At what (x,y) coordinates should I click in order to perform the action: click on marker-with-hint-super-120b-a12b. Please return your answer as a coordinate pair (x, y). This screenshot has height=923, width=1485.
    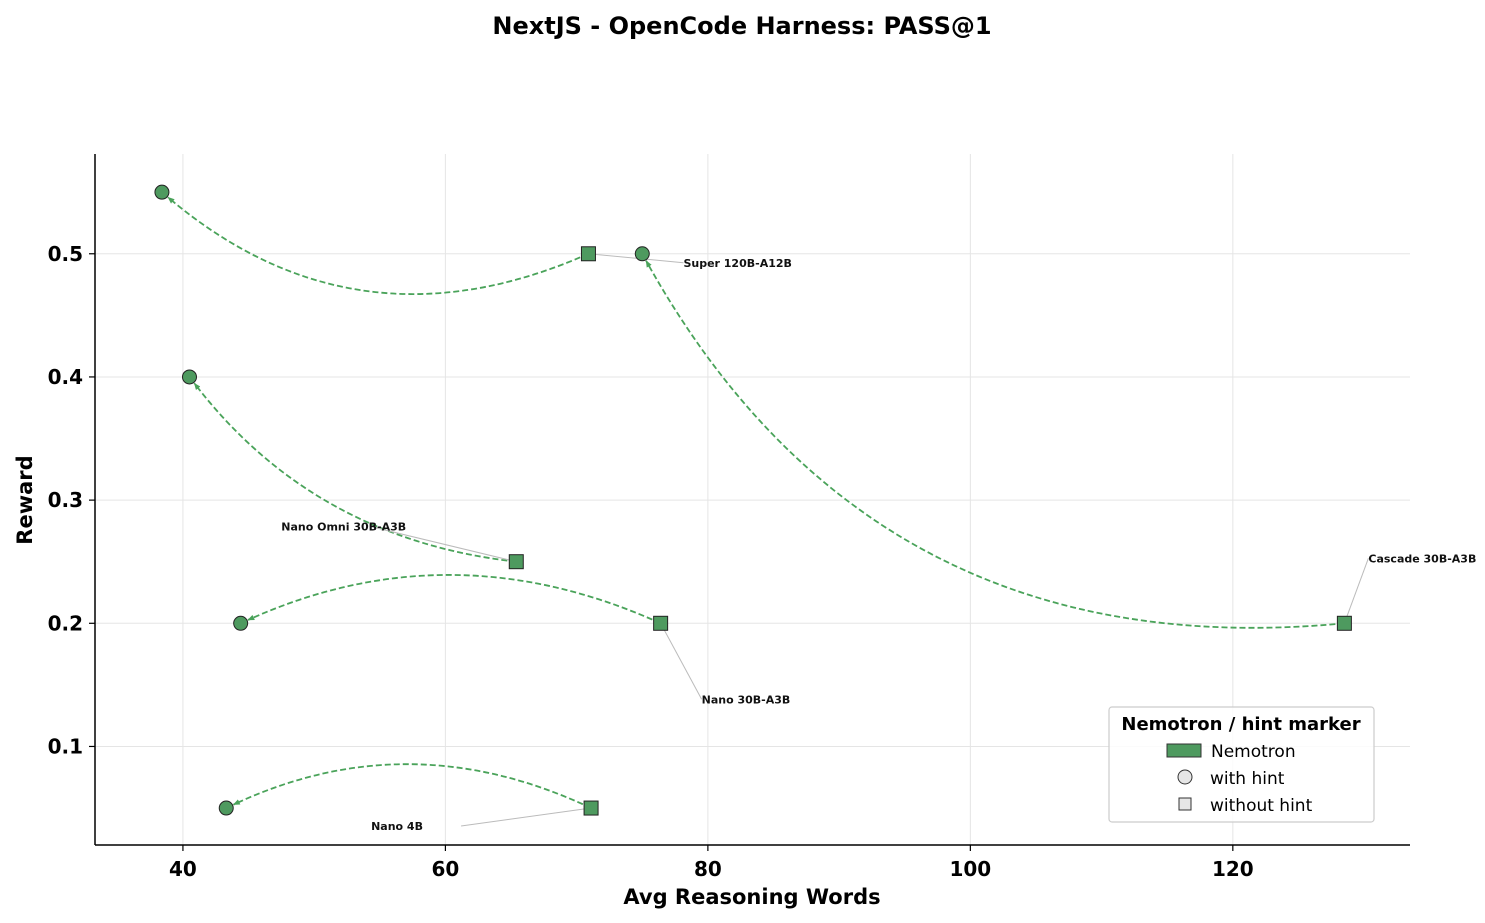
    Looking at the image, I should click on (162, 192).